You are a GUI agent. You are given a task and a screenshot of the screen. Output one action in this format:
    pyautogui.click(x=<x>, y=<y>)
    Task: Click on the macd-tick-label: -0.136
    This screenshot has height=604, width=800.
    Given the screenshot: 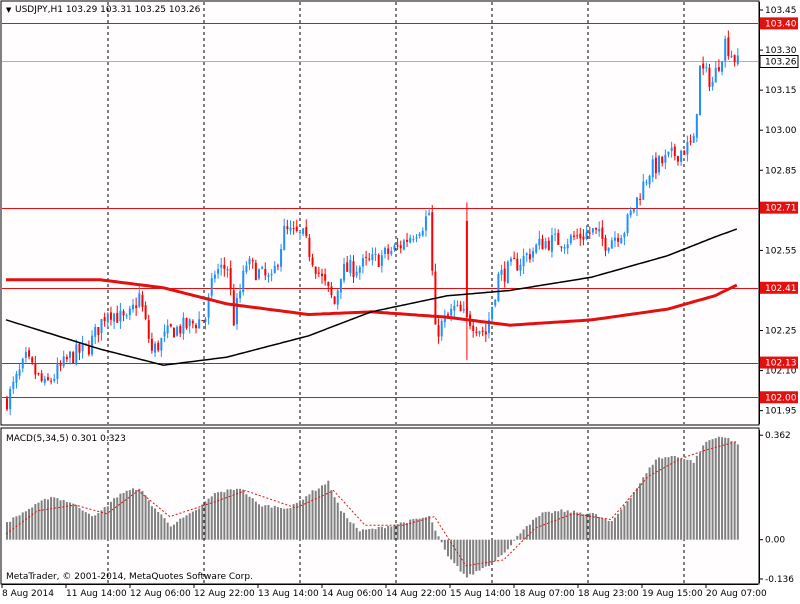 What is the action you would take?
    pyautogui.click(x=779, y=580)
    